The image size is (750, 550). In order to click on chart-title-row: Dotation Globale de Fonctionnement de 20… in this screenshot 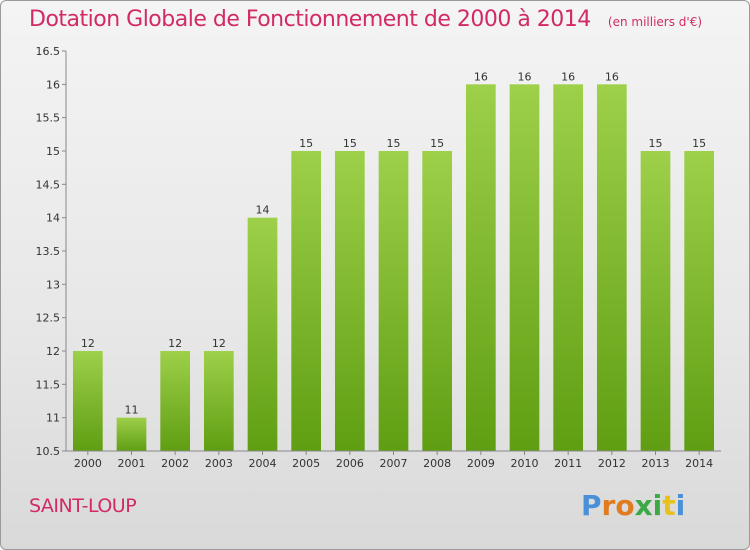, I will do `click(365, 19)`.